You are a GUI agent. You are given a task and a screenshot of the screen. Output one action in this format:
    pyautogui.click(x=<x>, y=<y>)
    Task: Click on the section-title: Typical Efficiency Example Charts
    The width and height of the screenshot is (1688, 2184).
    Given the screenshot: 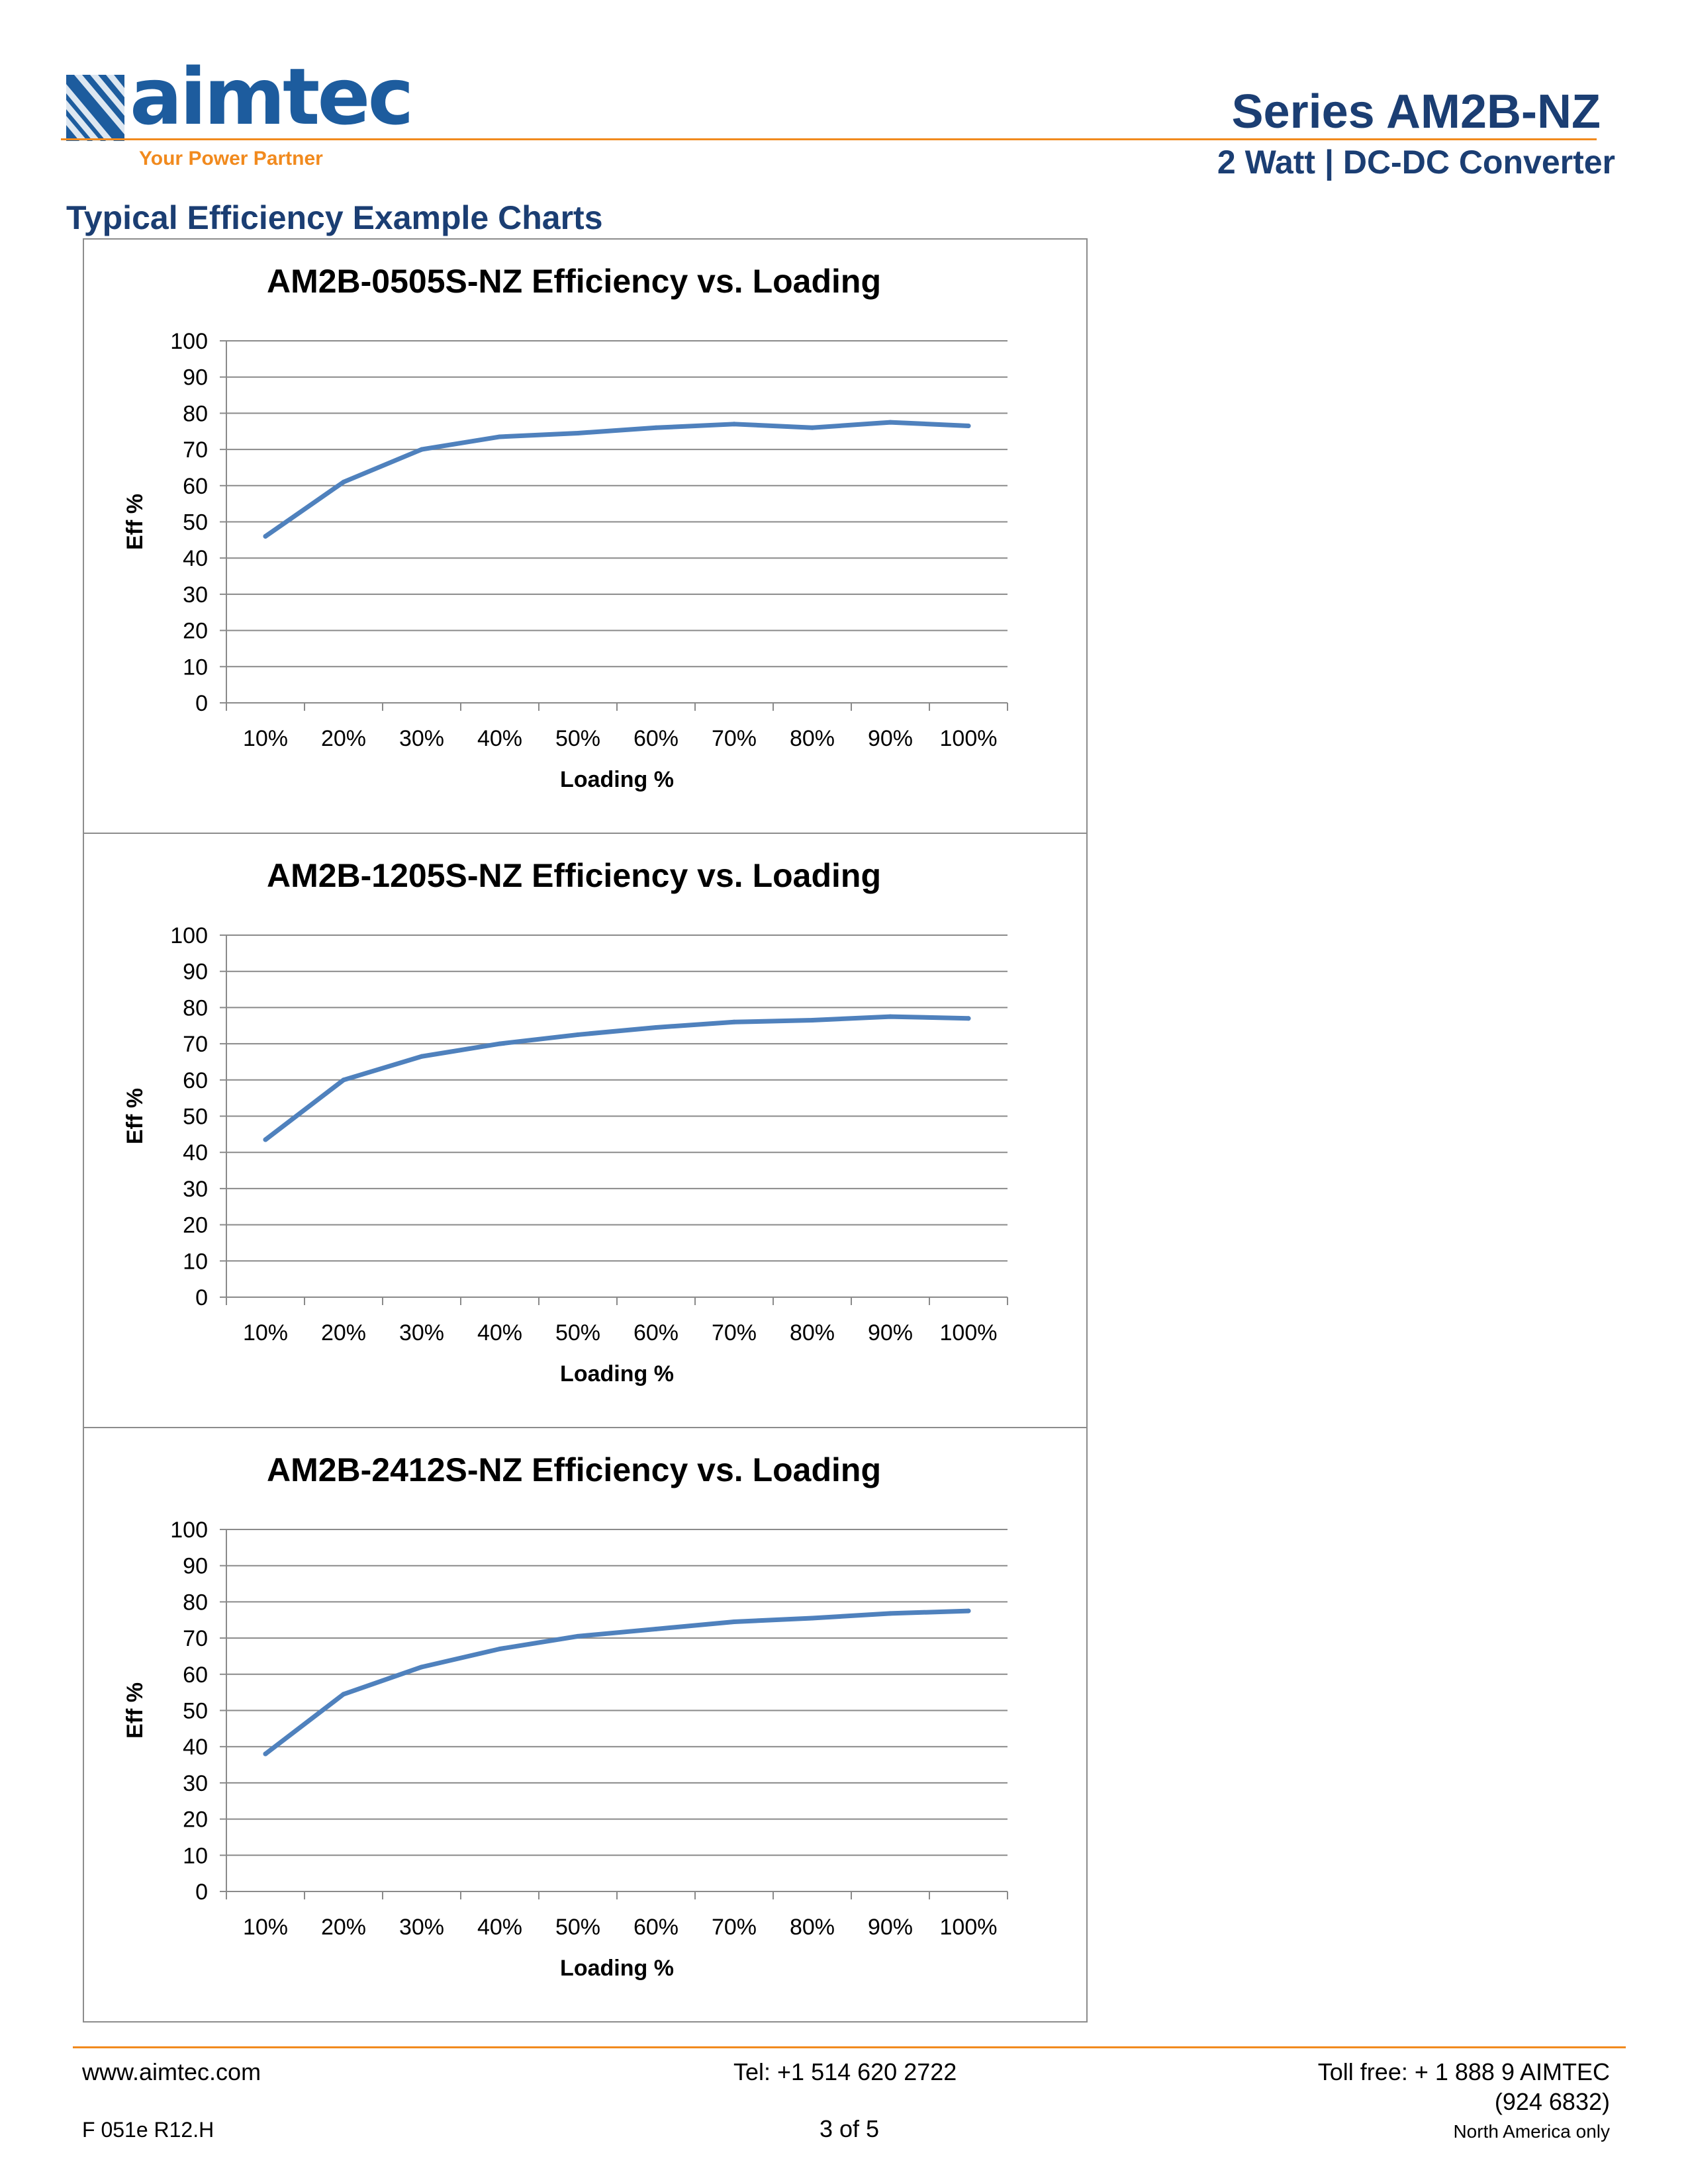 What is the action you would take?
    pyautogui.click(x=334, y=218)
    